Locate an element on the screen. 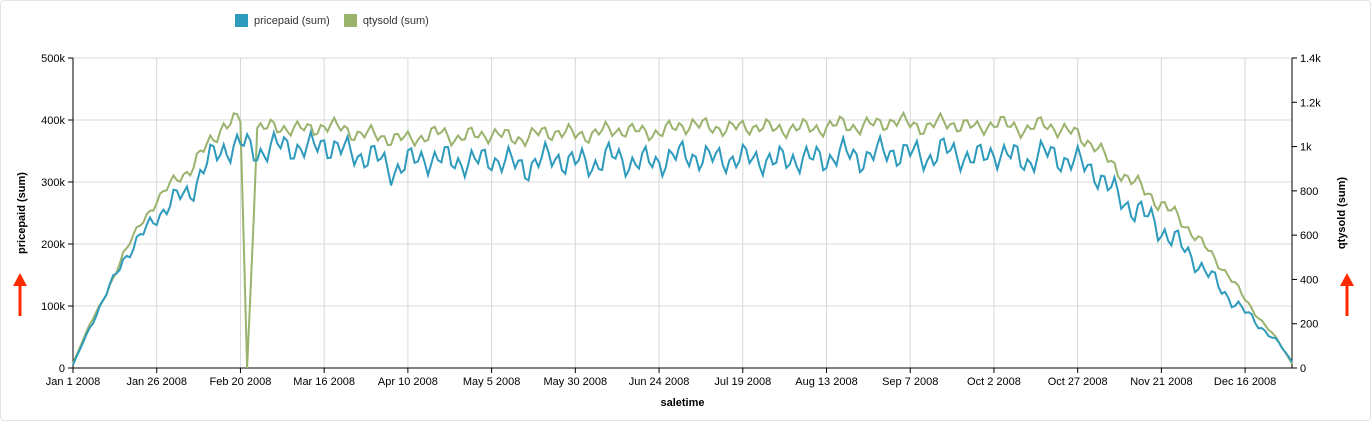 The image size is (1371, 421). annotation-arrow-left-head is located at coordinates (20, 279).